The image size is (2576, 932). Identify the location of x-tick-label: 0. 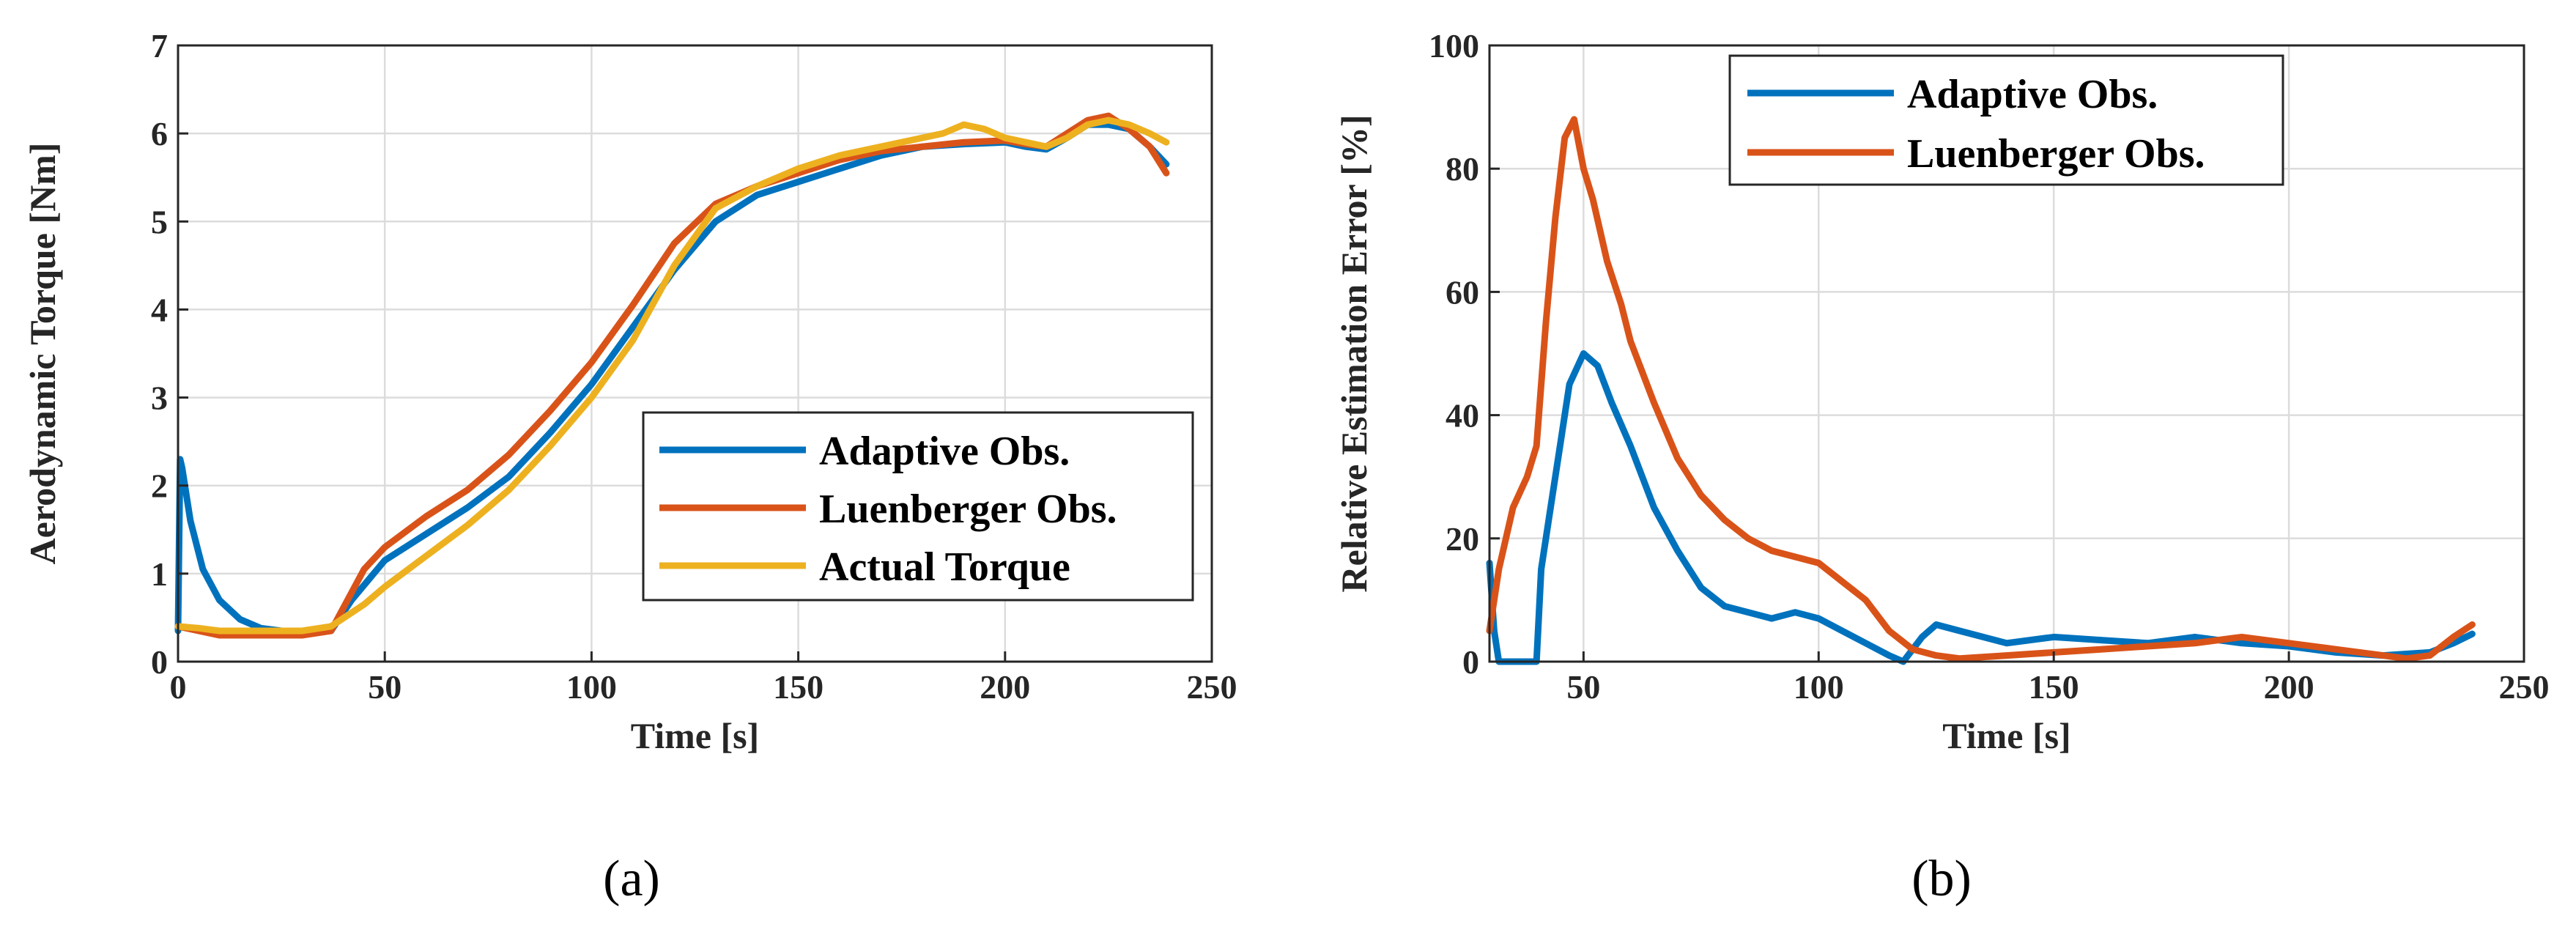
(178, 687).